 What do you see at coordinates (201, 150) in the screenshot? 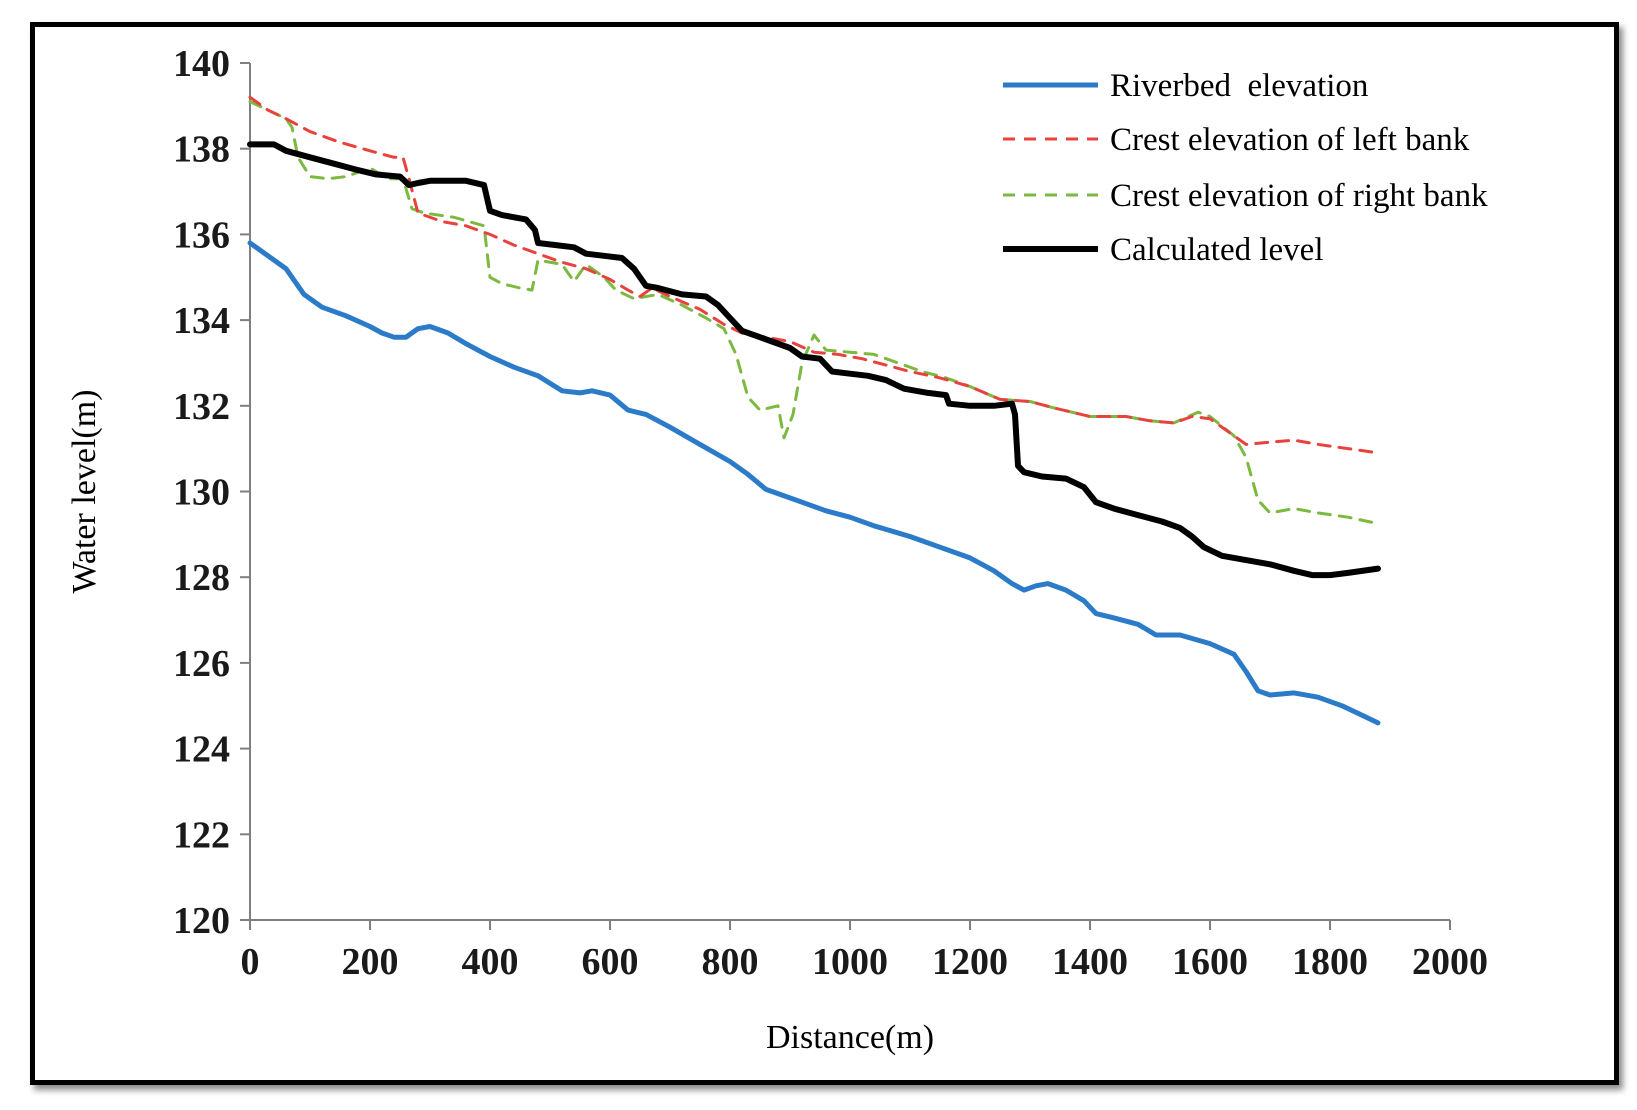
I see `y-tick-label: 138` at bounding box center [201, 150].